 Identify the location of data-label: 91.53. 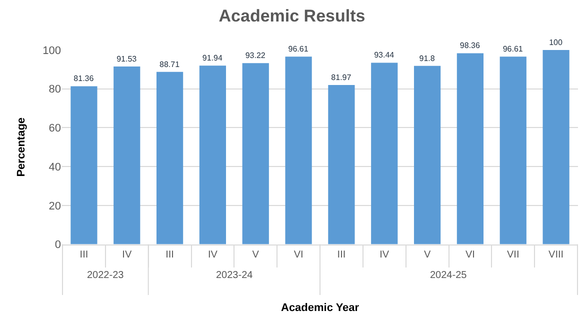
(127, 59).